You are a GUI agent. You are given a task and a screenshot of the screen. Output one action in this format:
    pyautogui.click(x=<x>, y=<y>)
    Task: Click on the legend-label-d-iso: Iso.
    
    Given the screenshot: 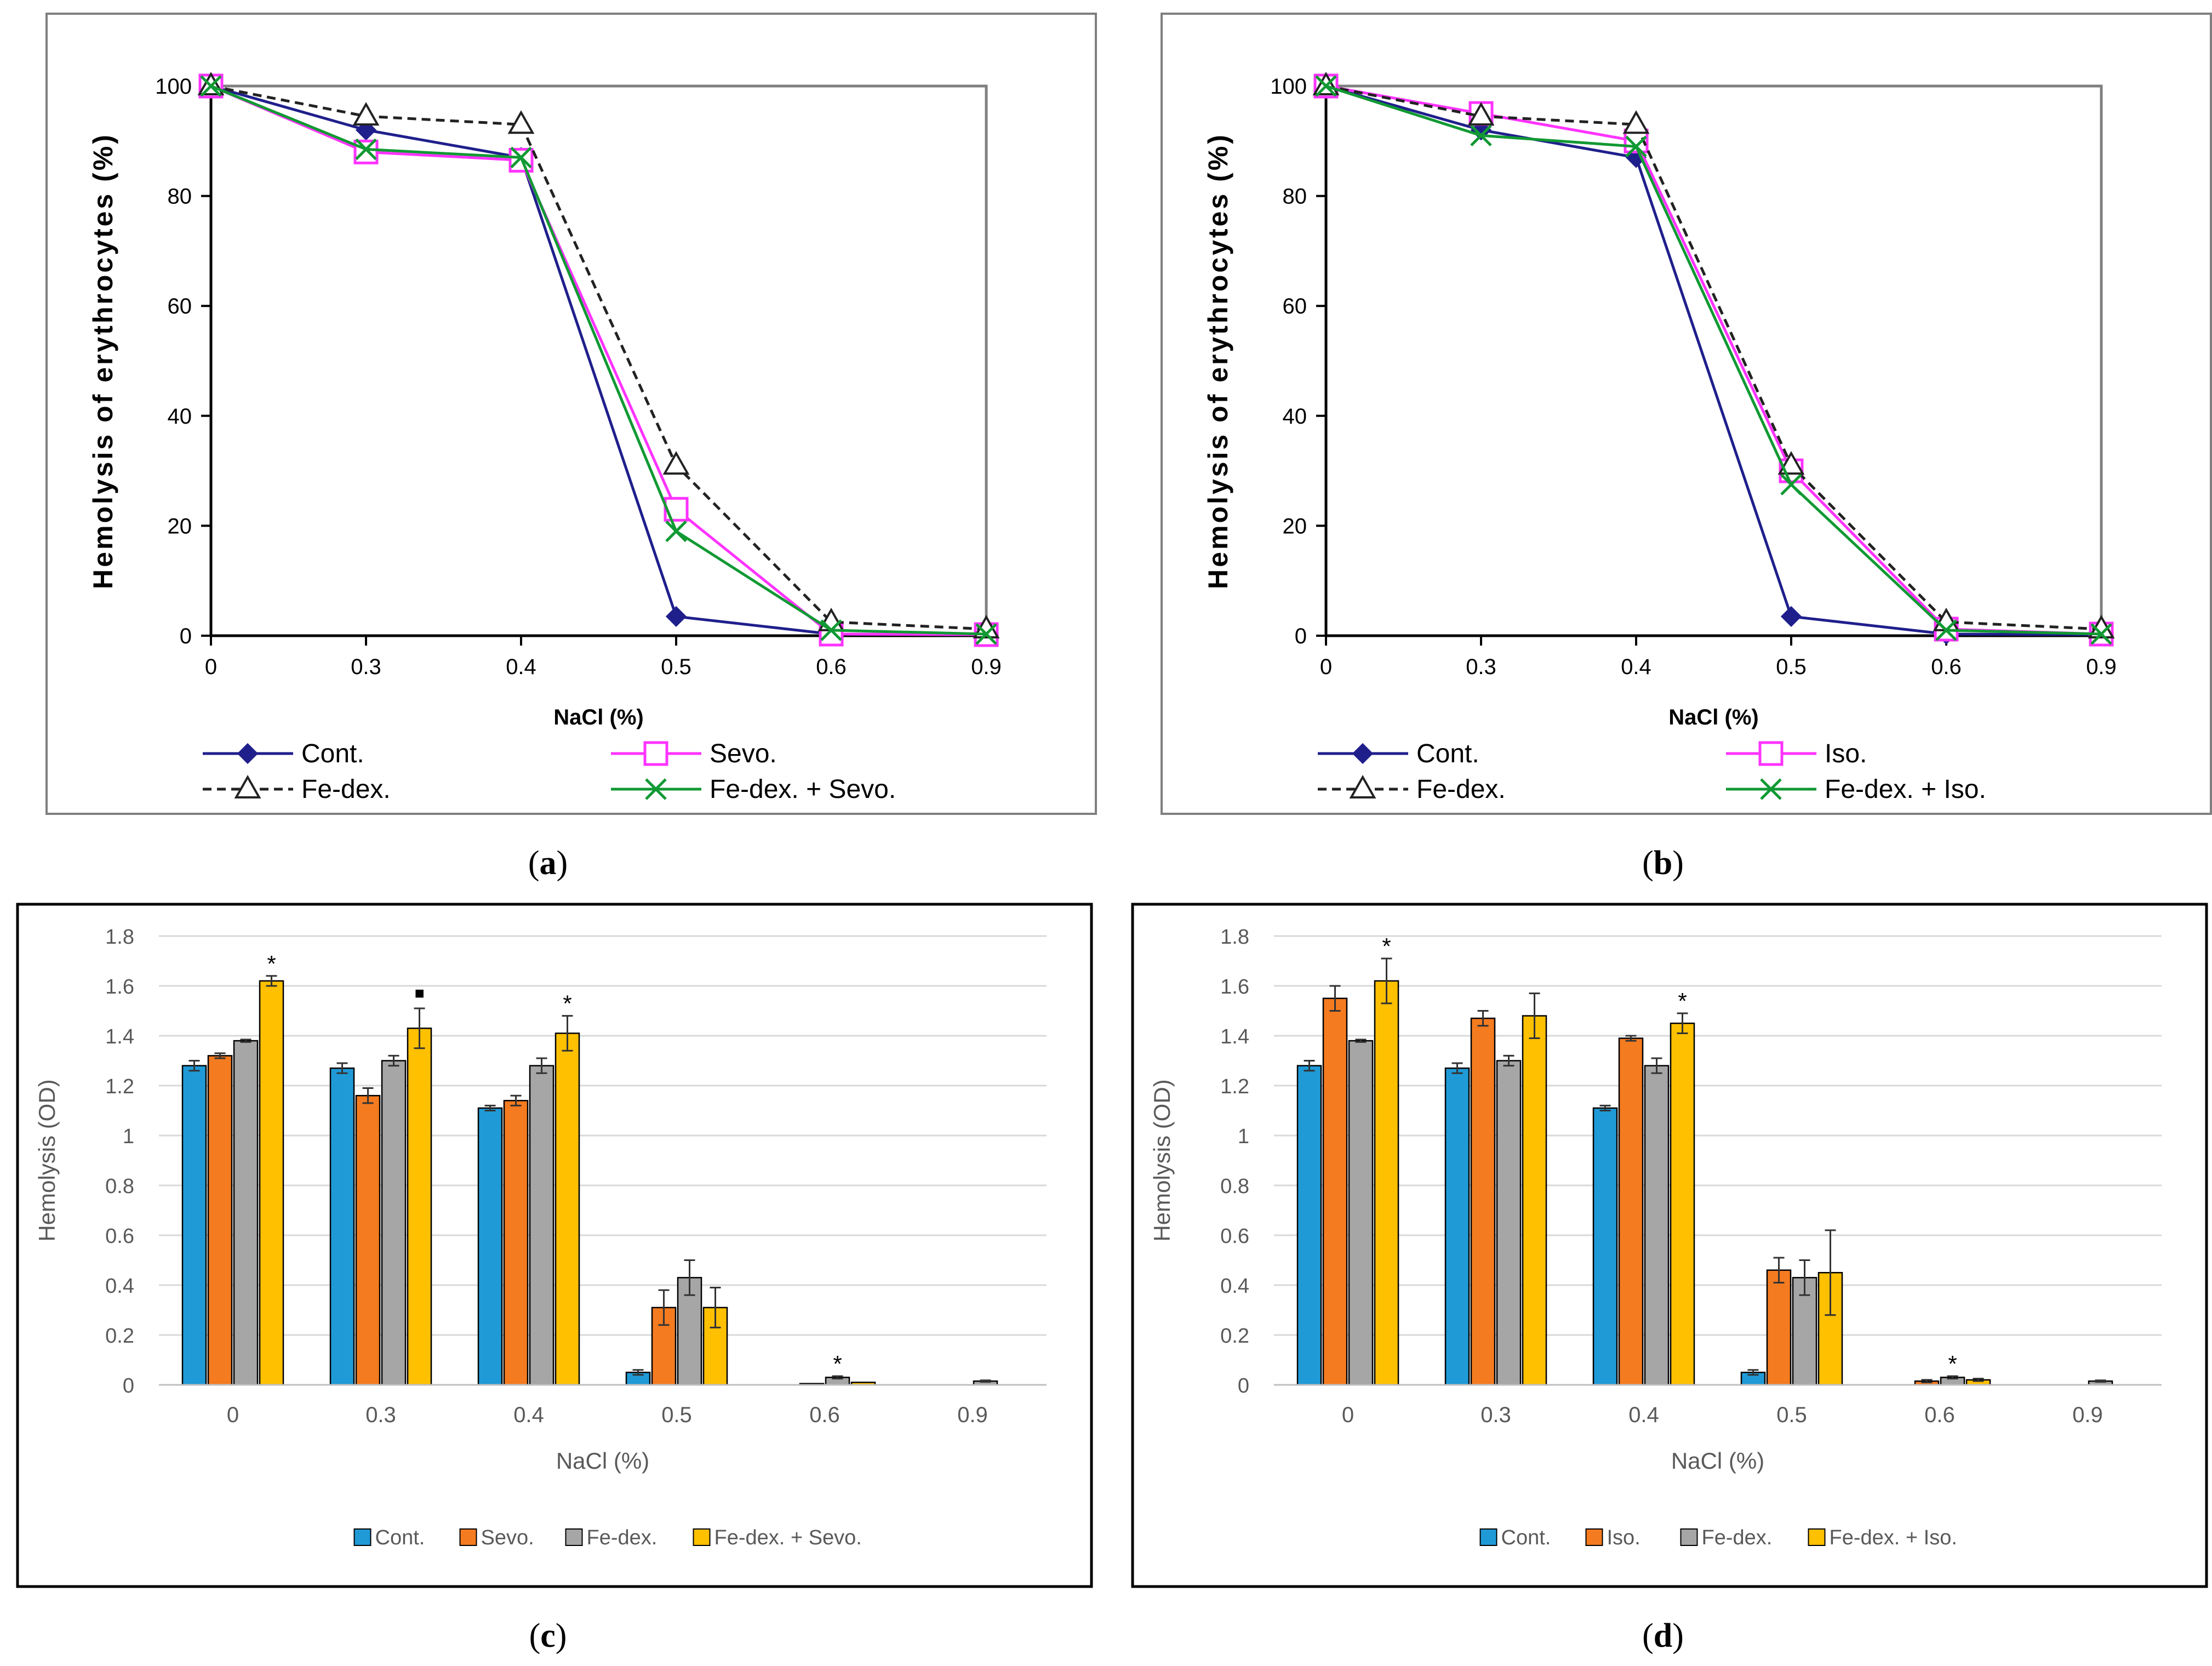 What is the action you would take?
    pyautogui.click(x=1624, y=1537)
    